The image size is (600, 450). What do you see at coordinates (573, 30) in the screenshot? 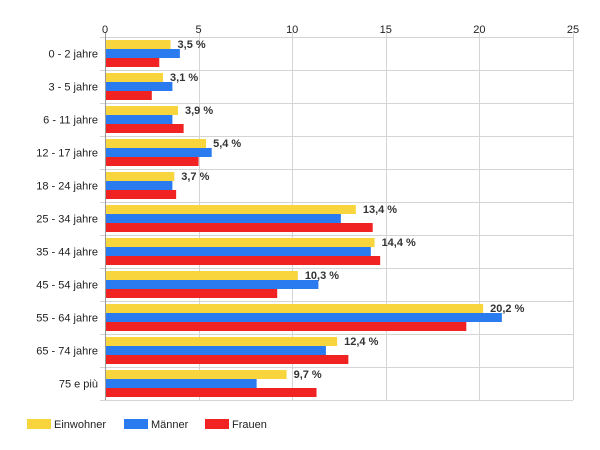
I see `x-tick-label: 25` at bounding box center [573, 30].